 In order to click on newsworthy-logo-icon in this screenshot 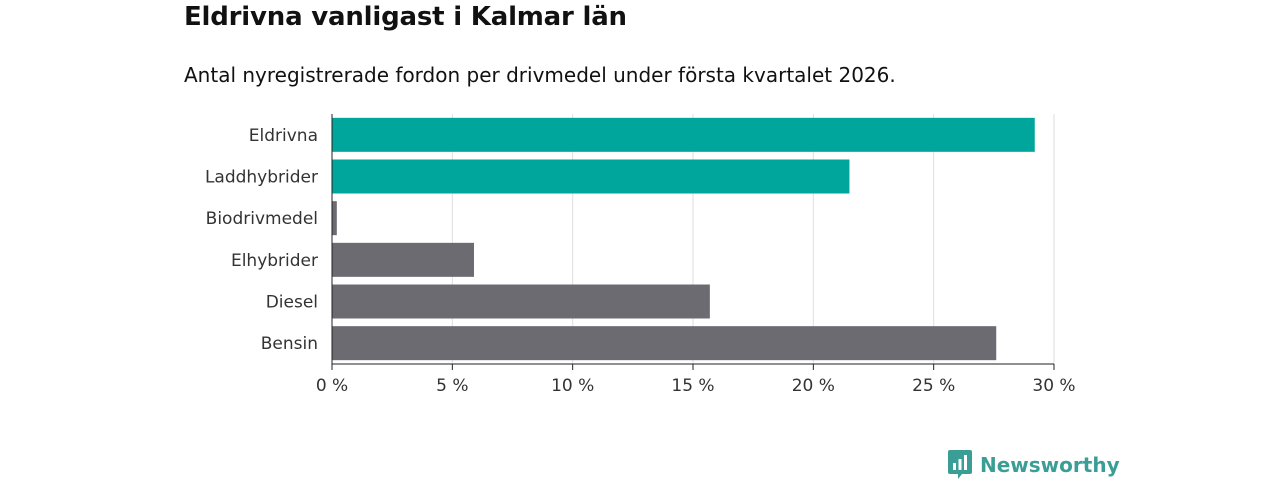, I will do `click(960, 464)`.